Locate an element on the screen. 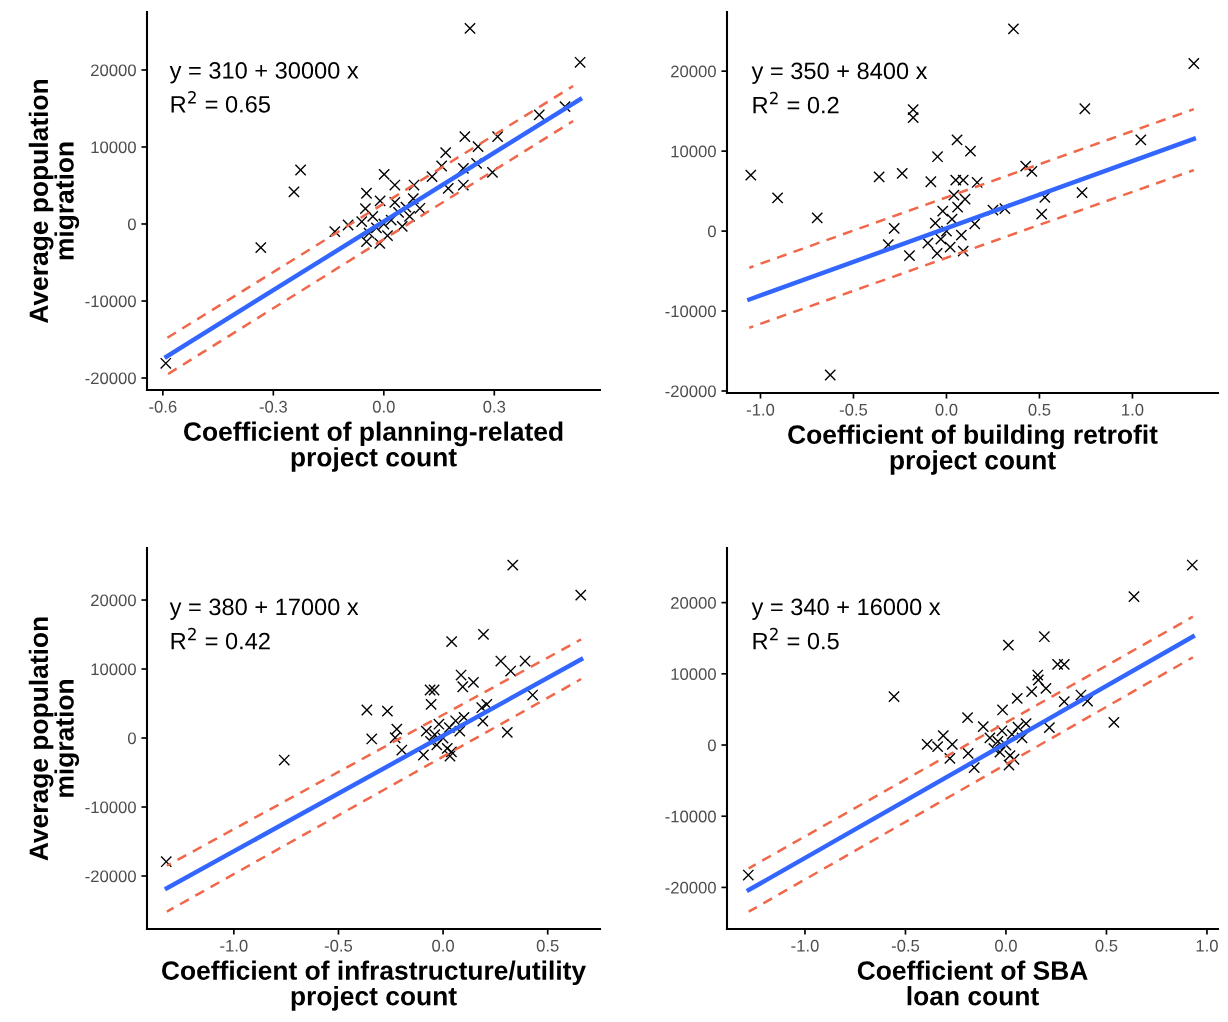 This screenshot has height=1022, width=1228. annotation: R$^{2}$ = 0.5 is located at coordinates (796, 638).